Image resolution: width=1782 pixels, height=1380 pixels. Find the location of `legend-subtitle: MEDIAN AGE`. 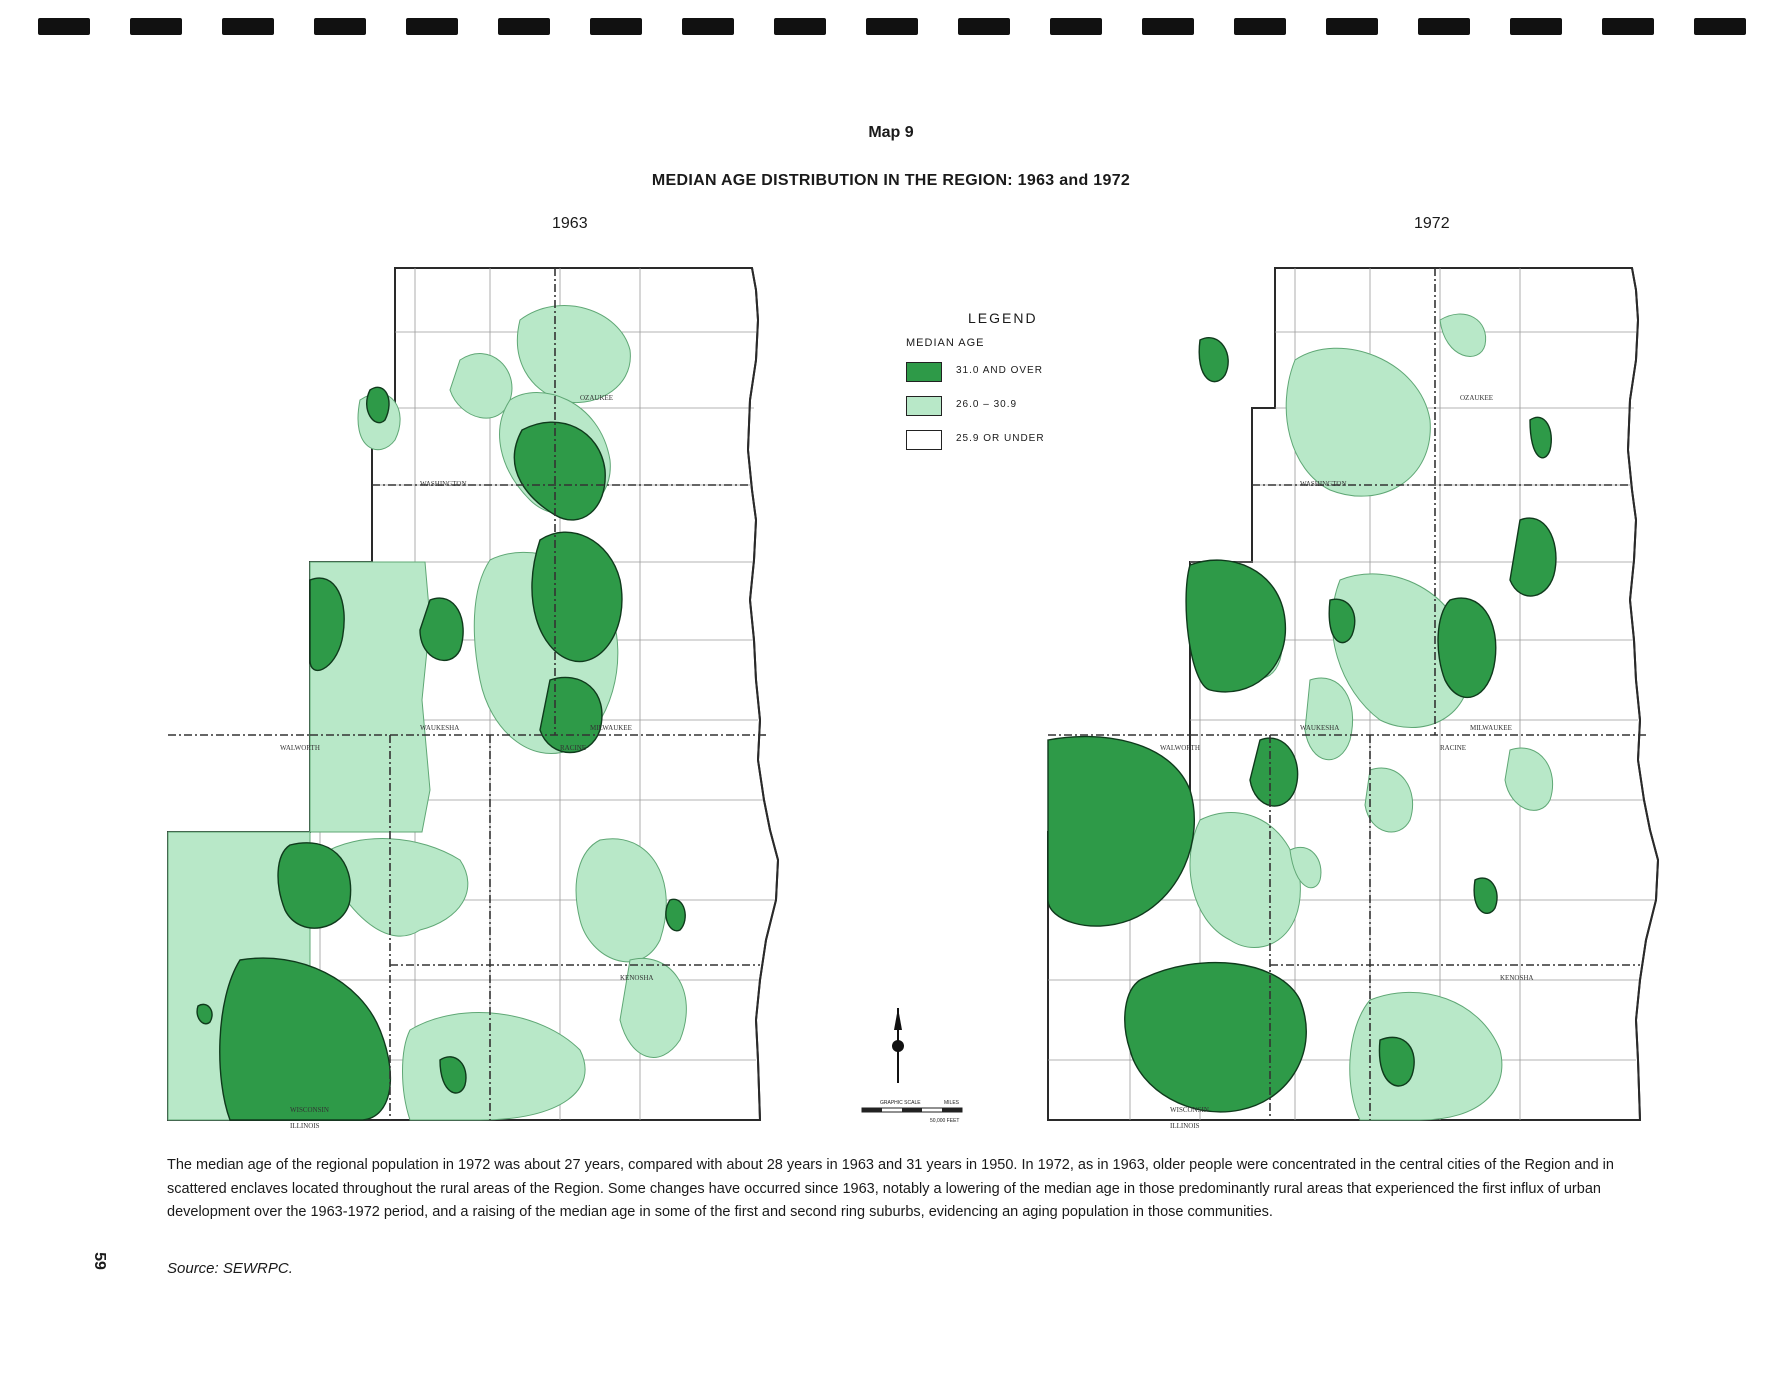

legend-subtitle: MEDIAN AGE is located at coordinates (945, 343).